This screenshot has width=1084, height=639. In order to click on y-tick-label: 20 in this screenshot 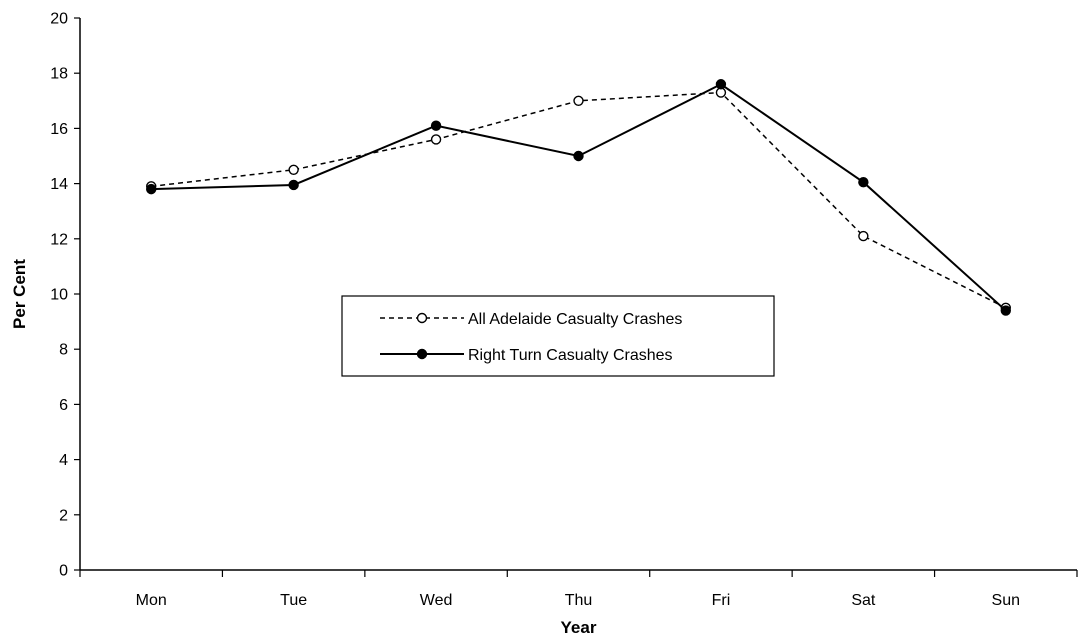, I will do `click(59, 19)`.